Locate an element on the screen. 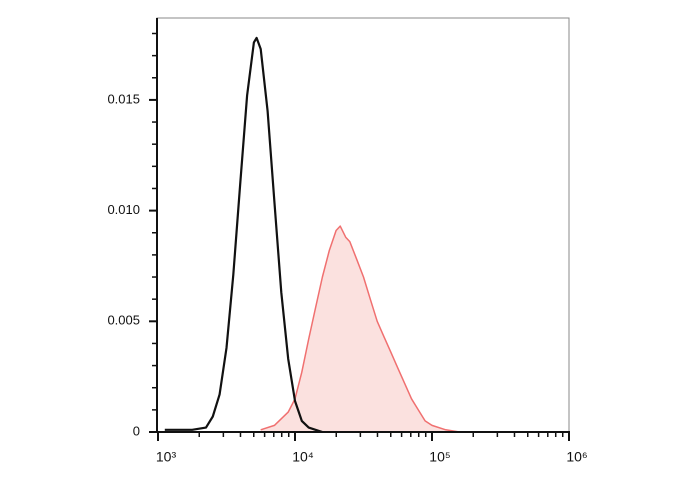 This screenshot has width=688, height=490. x-tick-label: 10⁵ is located at coordinates (439, 457).